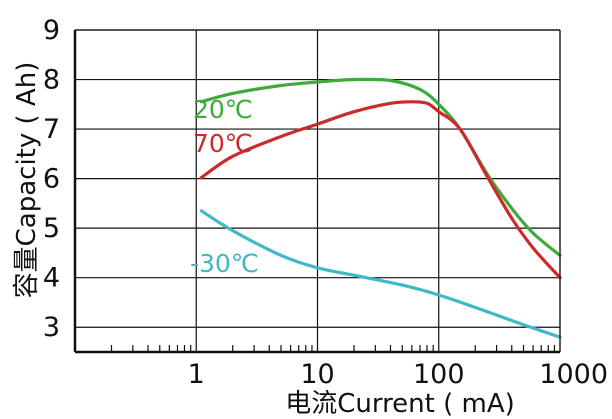  Describe the element at coordinates (51, 30) in the screenshot. I see `y-tick-label: 9` at that location.